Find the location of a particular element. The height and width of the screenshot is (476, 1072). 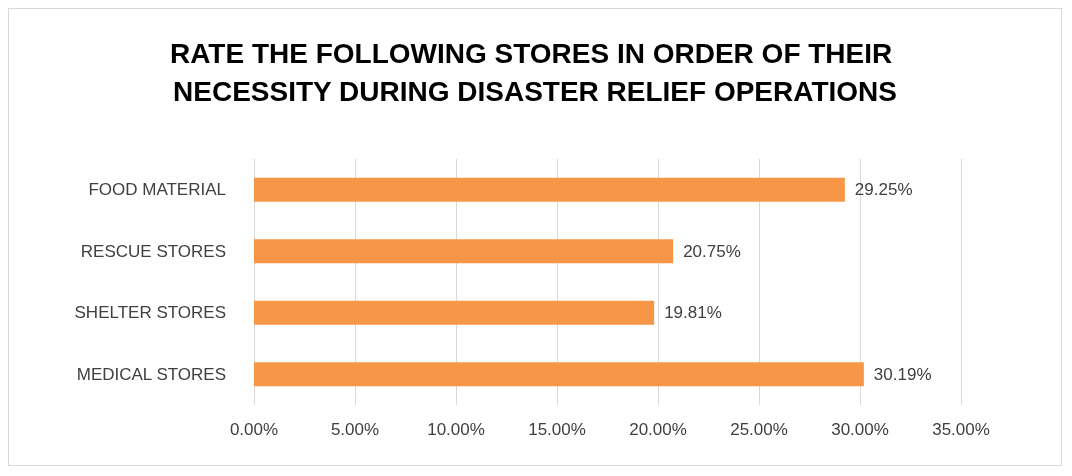

data-label: 20.75% is located at coordinates (712, 251).